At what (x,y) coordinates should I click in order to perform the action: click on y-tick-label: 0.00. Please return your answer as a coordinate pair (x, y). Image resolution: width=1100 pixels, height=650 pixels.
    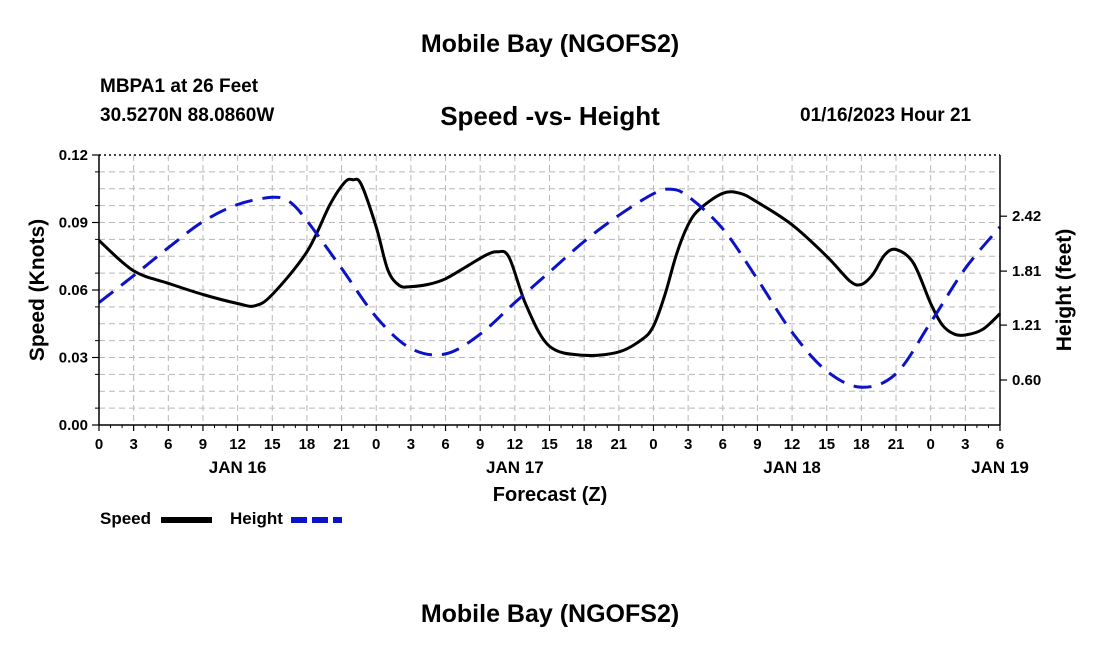
    Looking at the image, I should click on (73, 425).